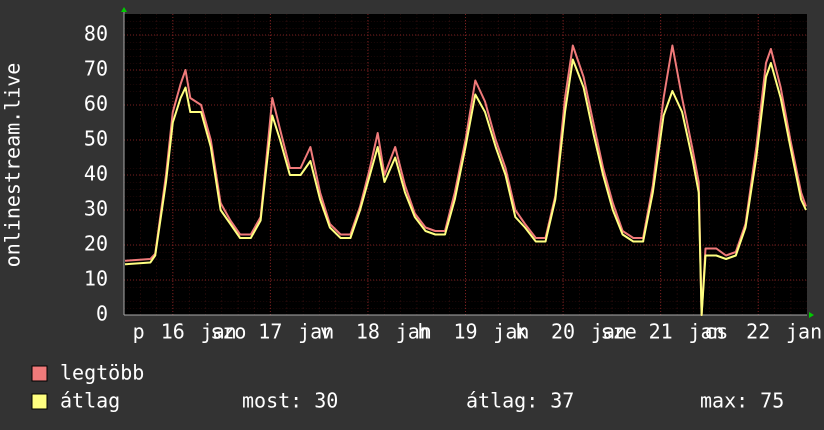 The height and width of the screenshot is (430, 824). Describe the element at coordinates (562, 401) in the screenshot. I see `stat-value: 37` at that location.